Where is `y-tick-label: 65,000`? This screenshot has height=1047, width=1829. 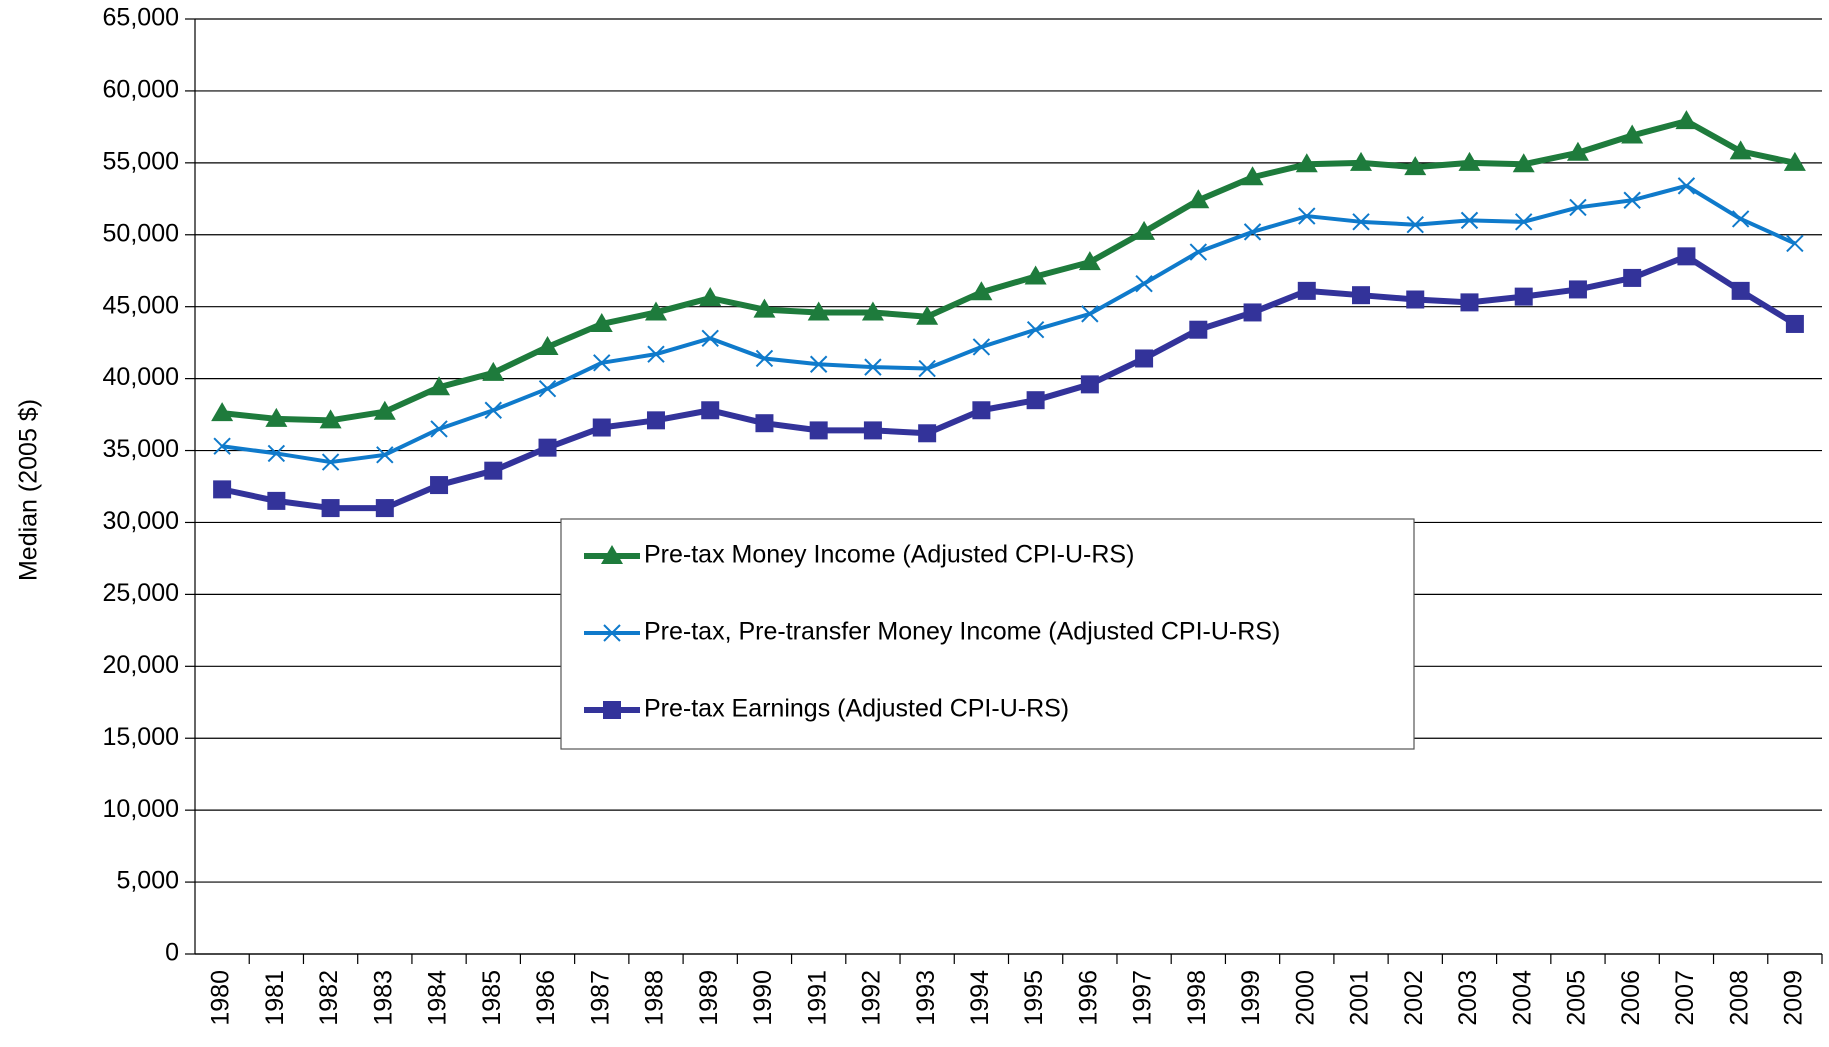 y-tick-label: 65,000 is located at coordinates (141, 18).